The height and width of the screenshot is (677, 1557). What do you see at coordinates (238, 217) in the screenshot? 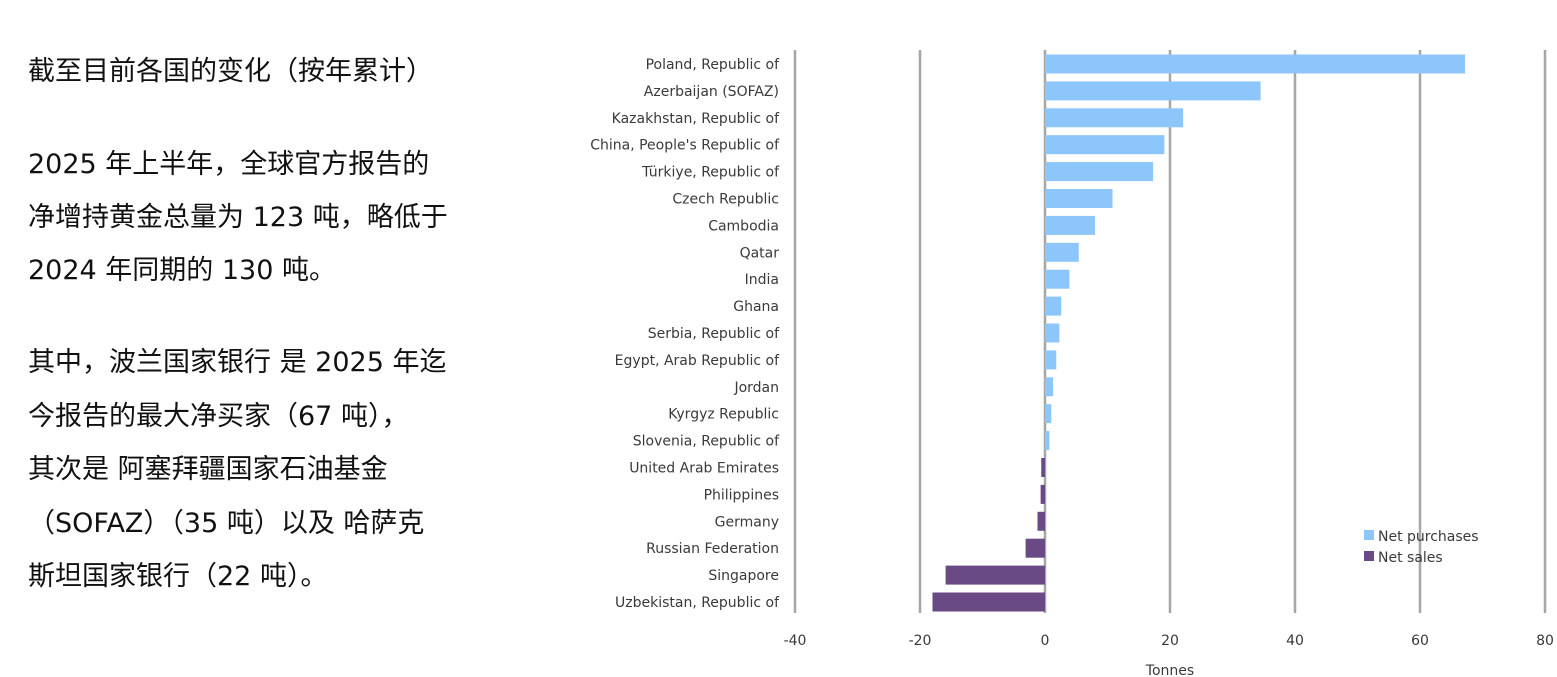
I see `para1-line-2: 净增持黄金总量为 123 吨，略低于` at bounding box center [238, 217].